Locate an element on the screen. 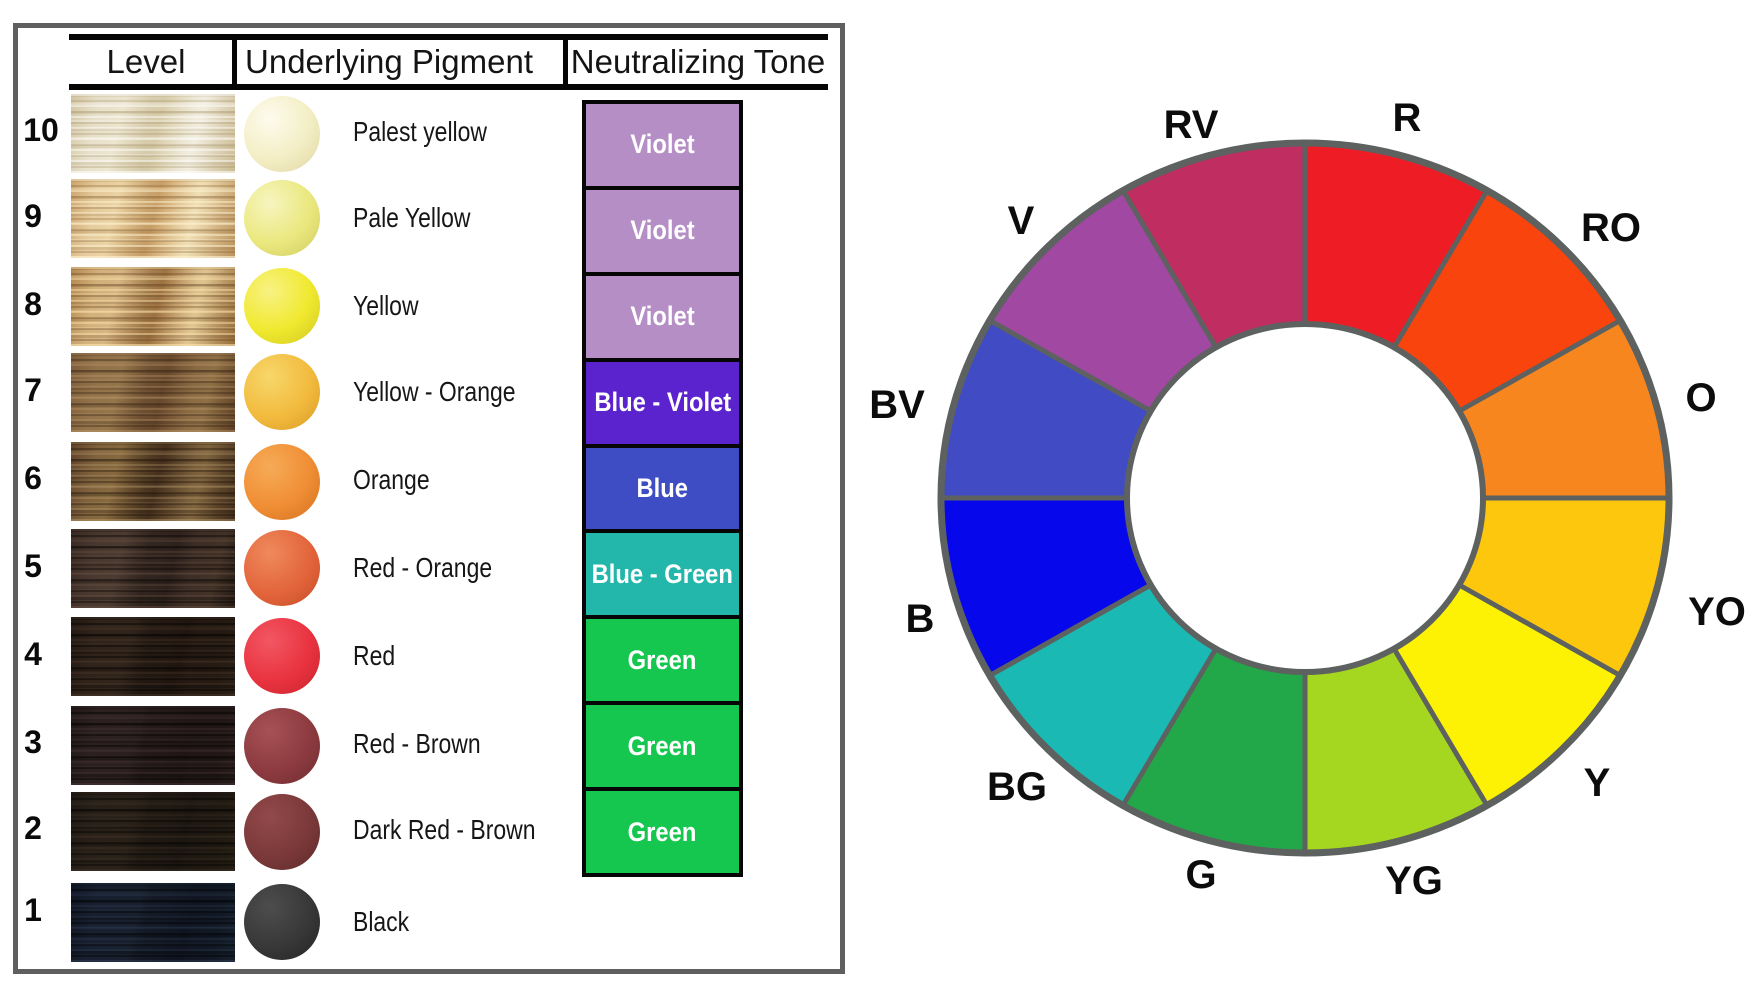  svg-text: YG is located at coordinates (1414, 881).